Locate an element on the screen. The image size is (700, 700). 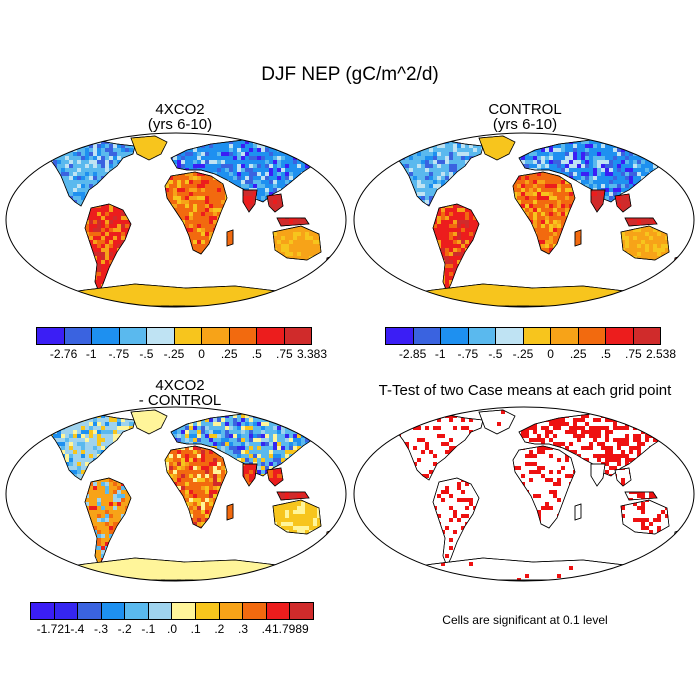
significance-note: Cells are significant at 0.1 level is located at coordinates (525, 620).